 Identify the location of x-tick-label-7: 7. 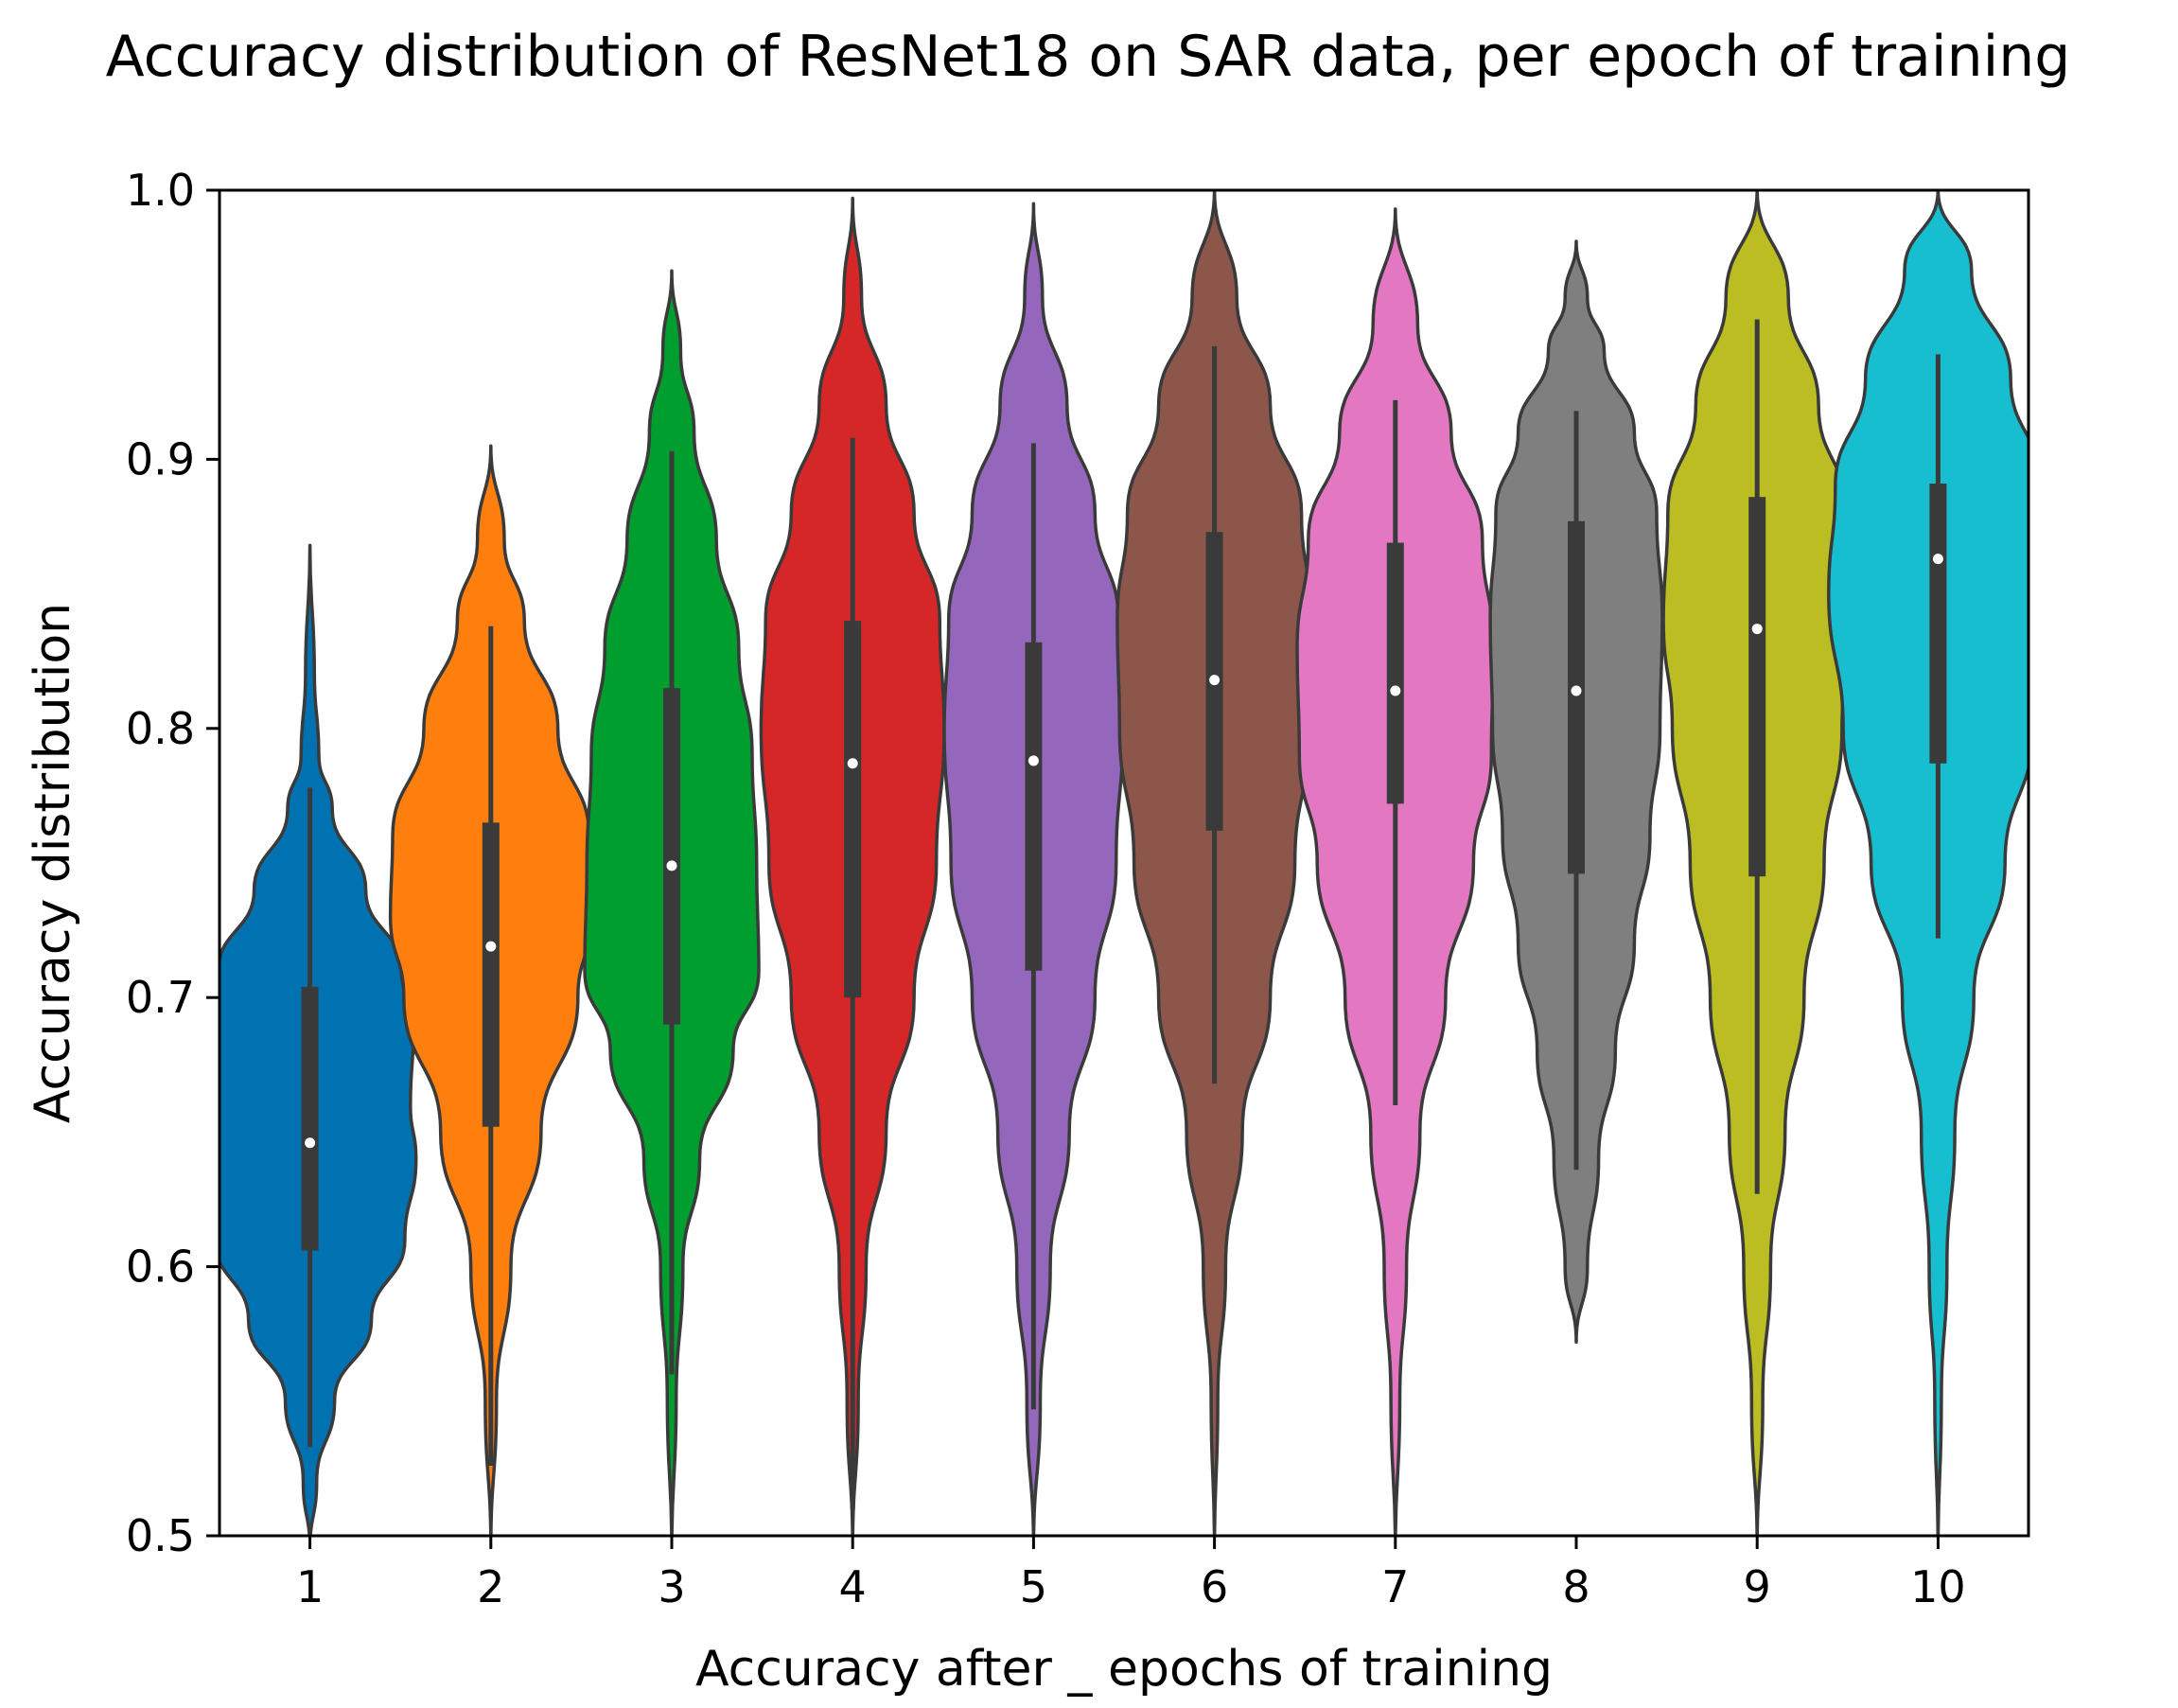
(1395, 1586).